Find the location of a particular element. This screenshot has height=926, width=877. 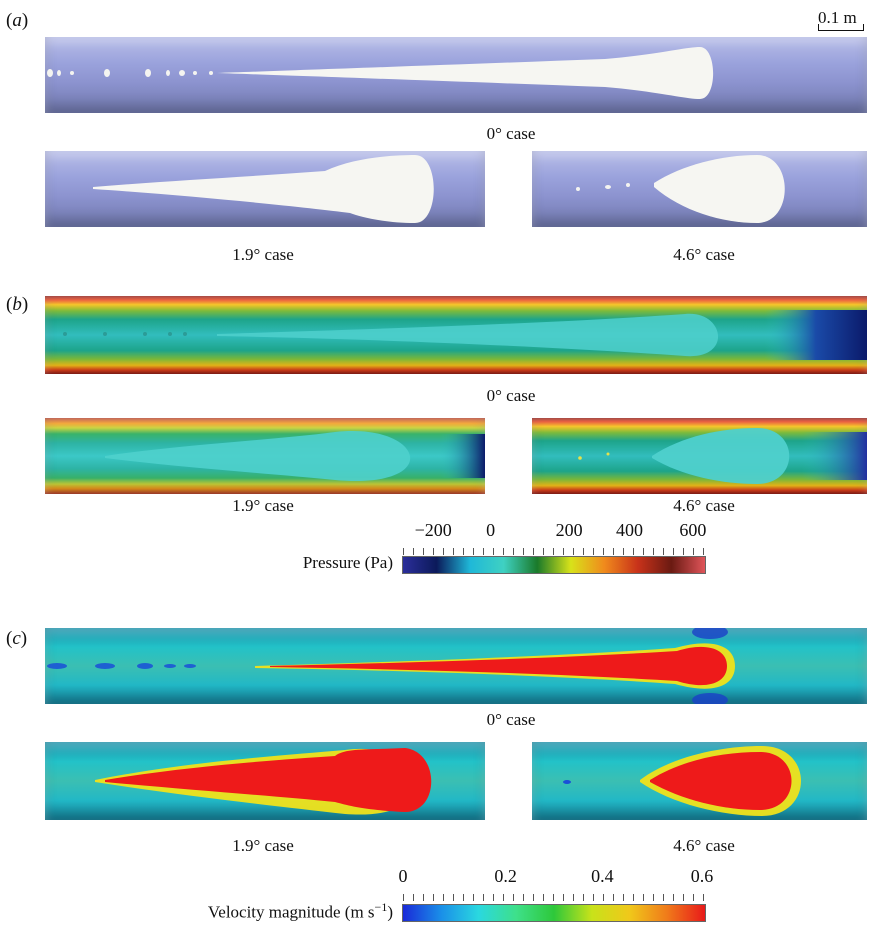

scale-bar-tick-right is located at coordinates (863, 27).